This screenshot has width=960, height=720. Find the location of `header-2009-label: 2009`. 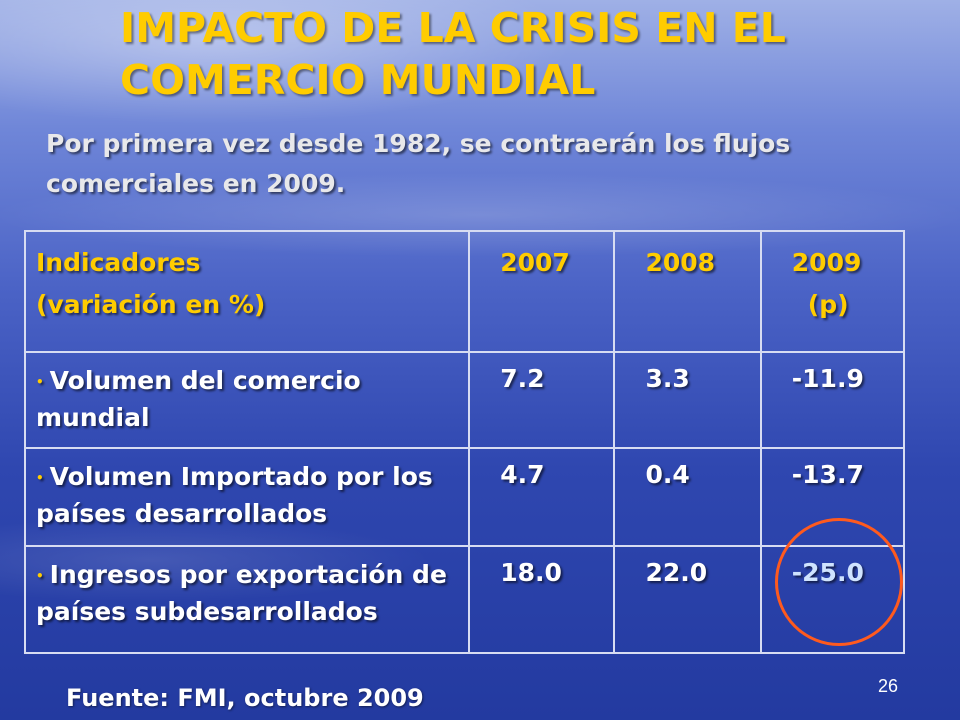

header-2009-label: 2009 is located at coordinates (826, 262).